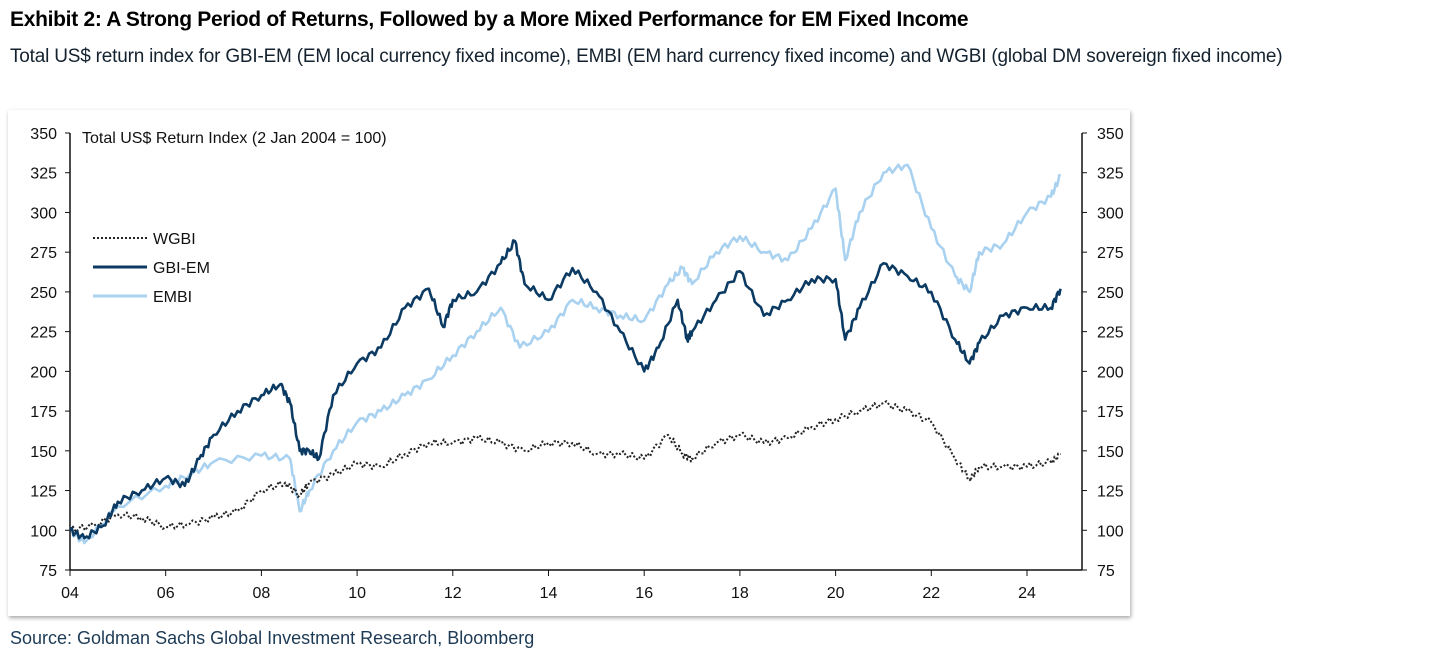  What do you see at coordinates (43, 333) in the screenshot?
I see `y-tick-label-left: 225` at bounding box center [43, 333].